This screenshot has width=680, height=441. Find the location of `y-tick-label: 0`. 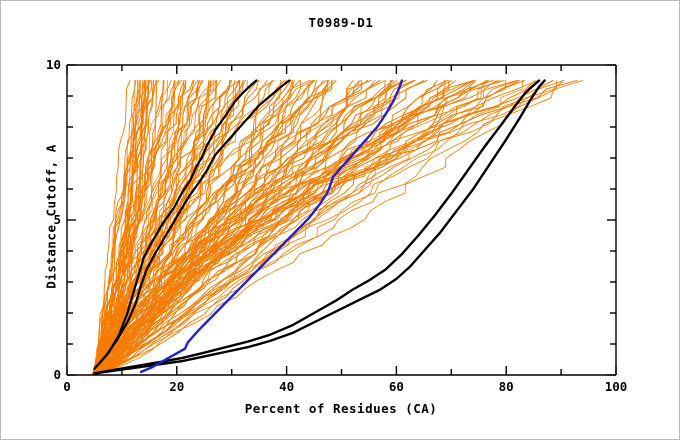

y-tick-label: 0 is located at coordinates (57, 374).